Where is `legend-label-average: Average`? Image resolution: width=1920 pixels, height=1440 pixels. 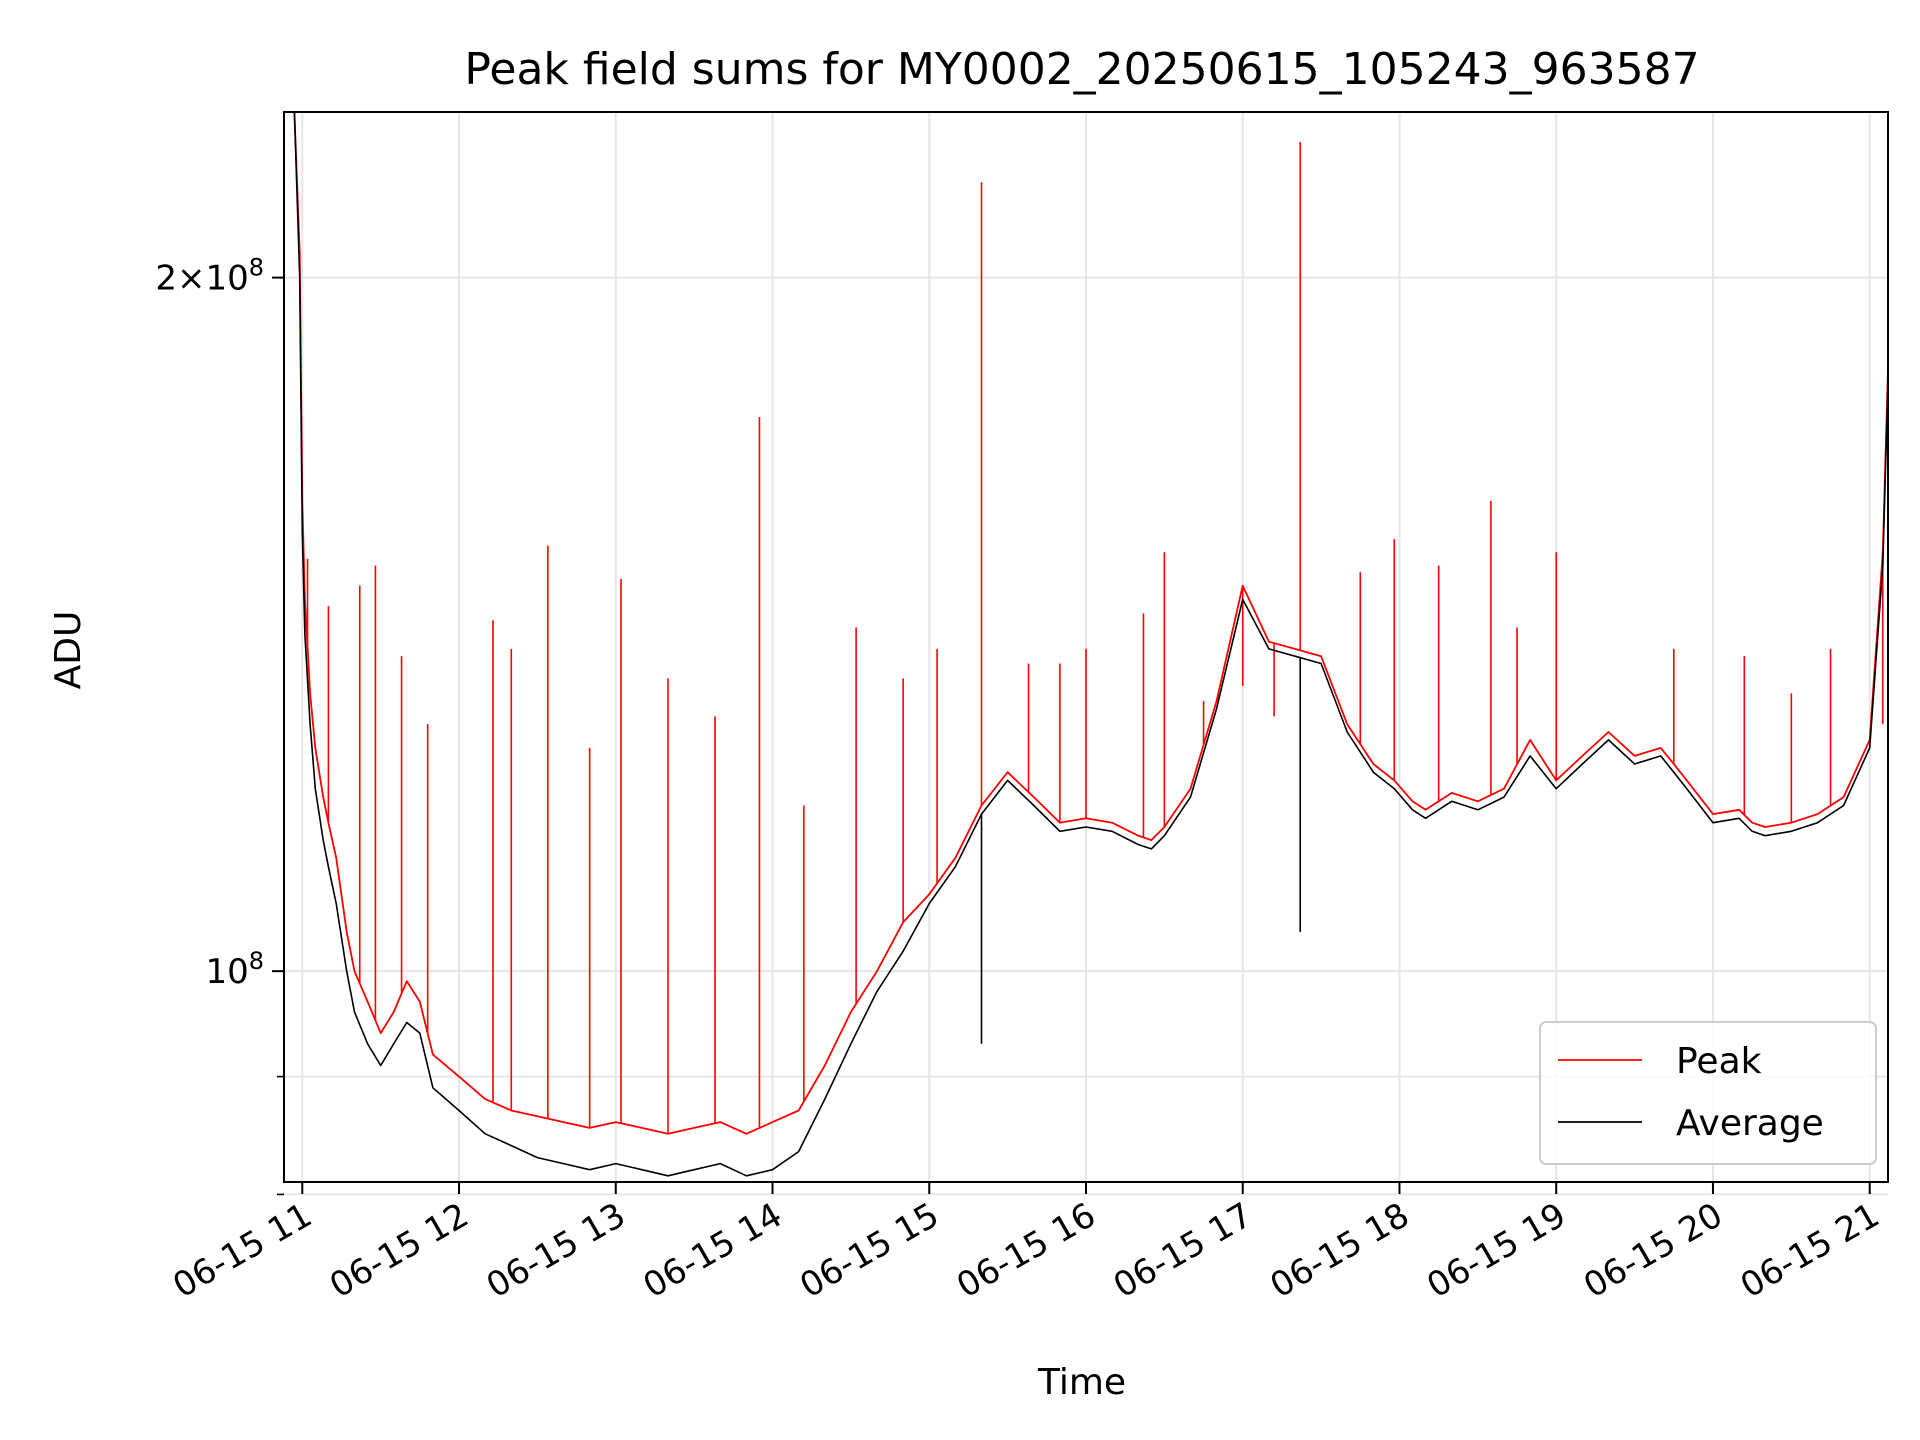
legend-label-average: Average is located at coordinates (1750, 1123).